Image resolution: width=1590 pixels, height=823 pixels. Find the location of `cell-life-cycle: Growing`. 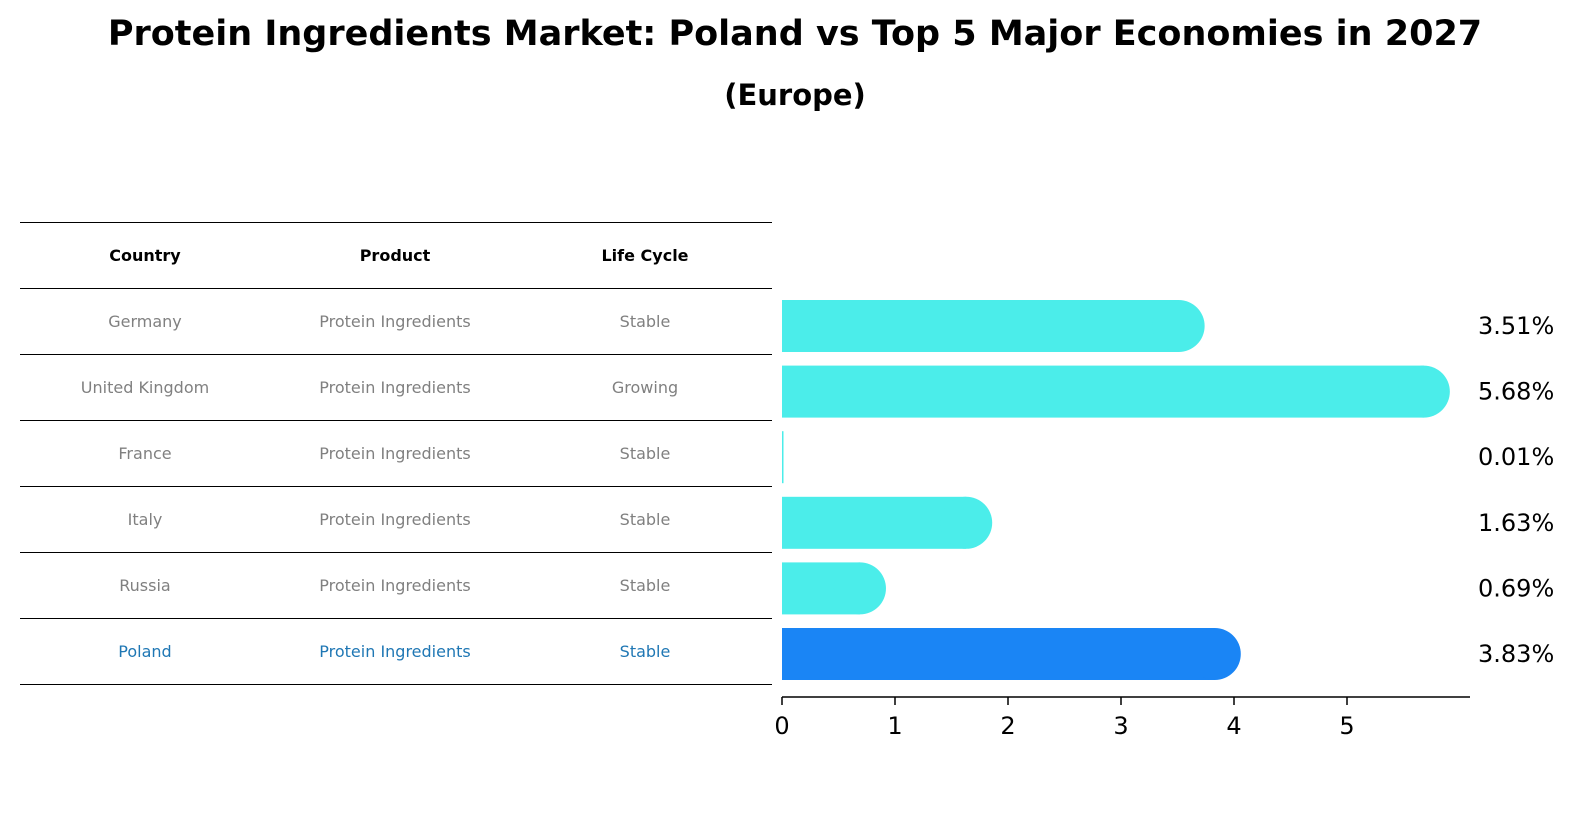

cell-life-cycle: Growing is located at coordinates (645, 387).